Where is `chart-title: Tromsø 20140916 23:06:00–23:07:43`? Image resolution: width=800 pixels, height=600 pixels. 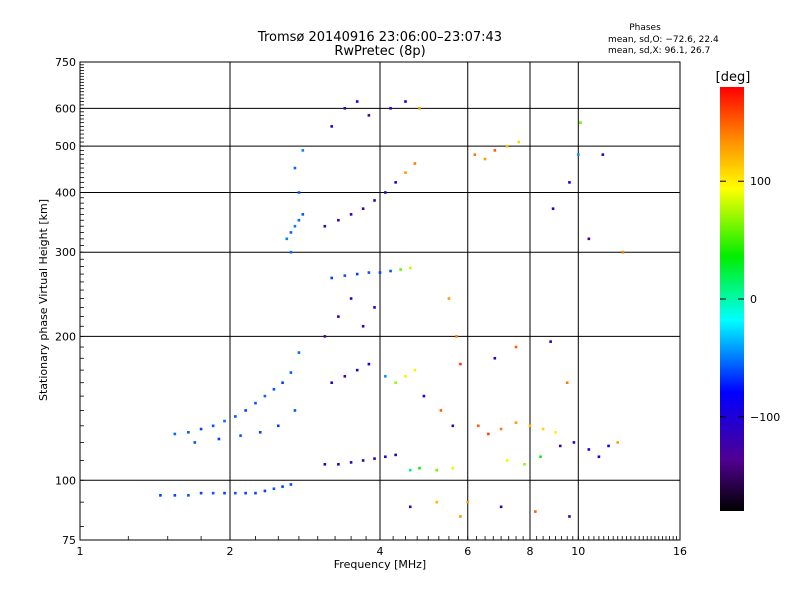 chart-title: Tromsø 20140916 23:06:00–23:07:43 is located at coordinates (379, 37).